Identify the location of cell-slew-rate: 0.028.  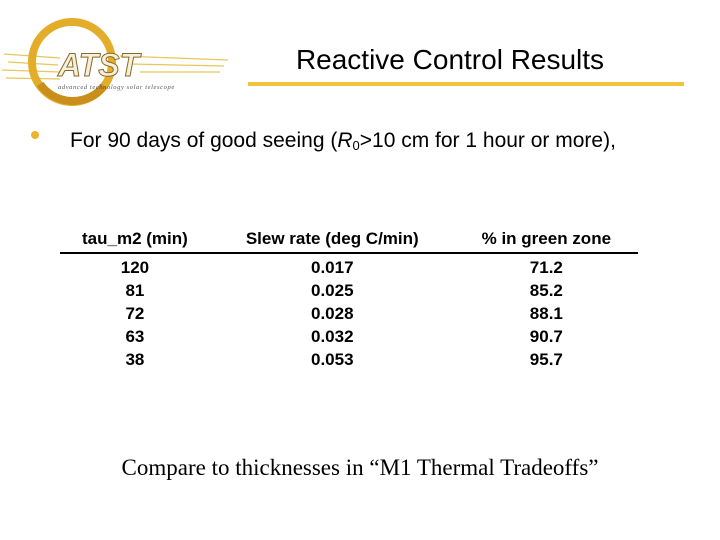
(332, 313).